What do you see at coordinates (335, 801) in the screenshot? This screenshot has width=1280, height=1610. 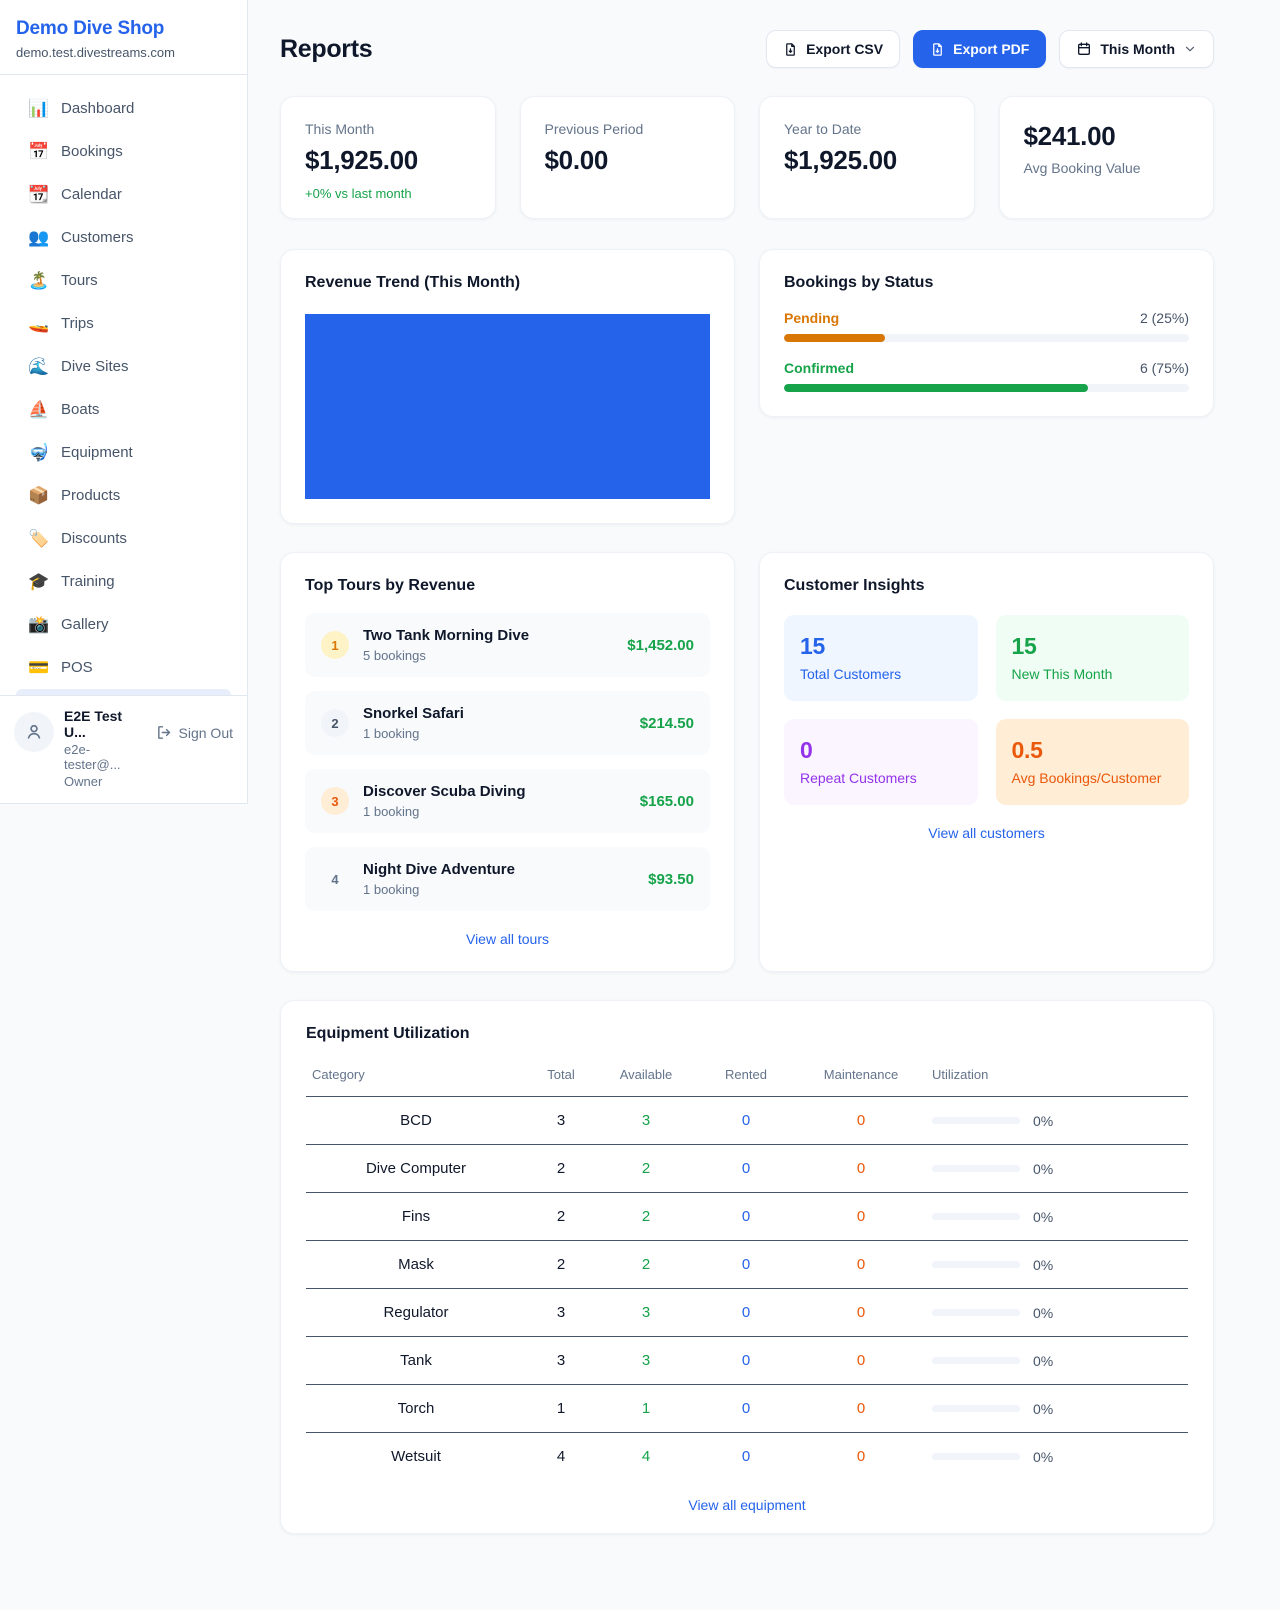 I see `rank-badge: 3` at bounding box center [335, 801].